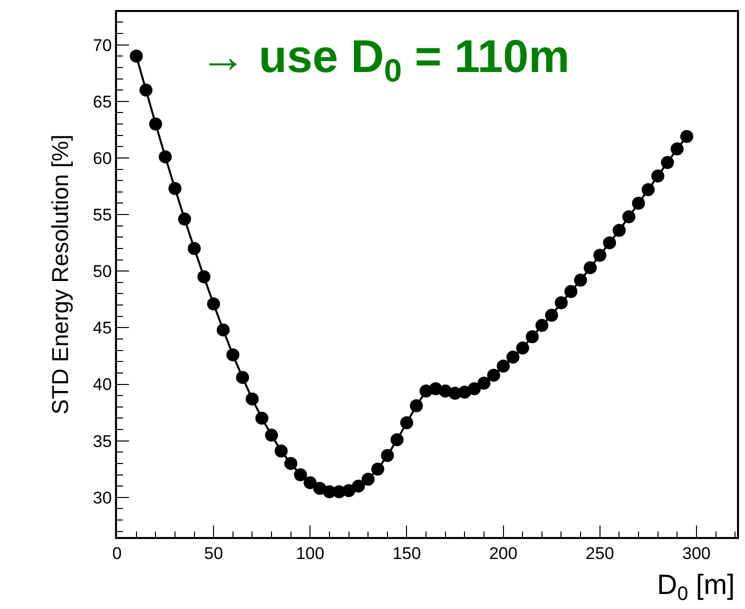  Describe the element at coordinates (406, 554) in the screenshot. I see `x-tick-label: 150` at that location.